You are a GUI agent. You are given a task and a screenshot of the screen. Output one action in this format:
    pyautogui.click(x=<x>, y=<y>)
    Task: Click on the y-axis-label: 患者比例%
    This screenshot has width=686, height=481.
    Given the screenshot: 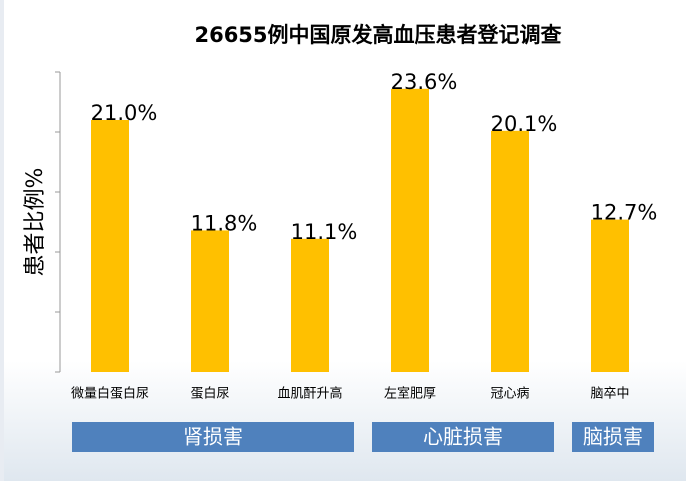 What is the action you would take?
    pyautogui.click(x=35, y=222)
    